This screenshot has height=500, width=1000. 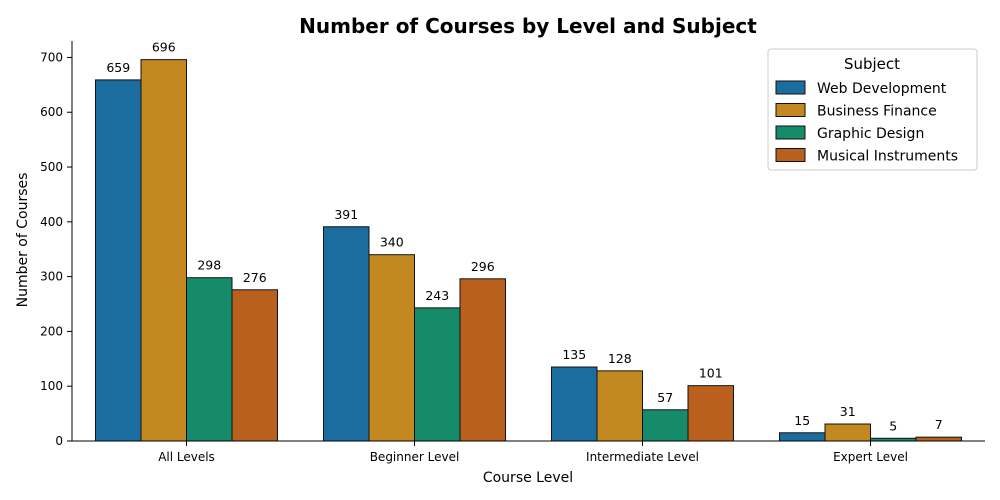 What do you see at coordinates (164, 47) in the screenshot?
I see `data-label: 696` at bounding box center [164, 47].